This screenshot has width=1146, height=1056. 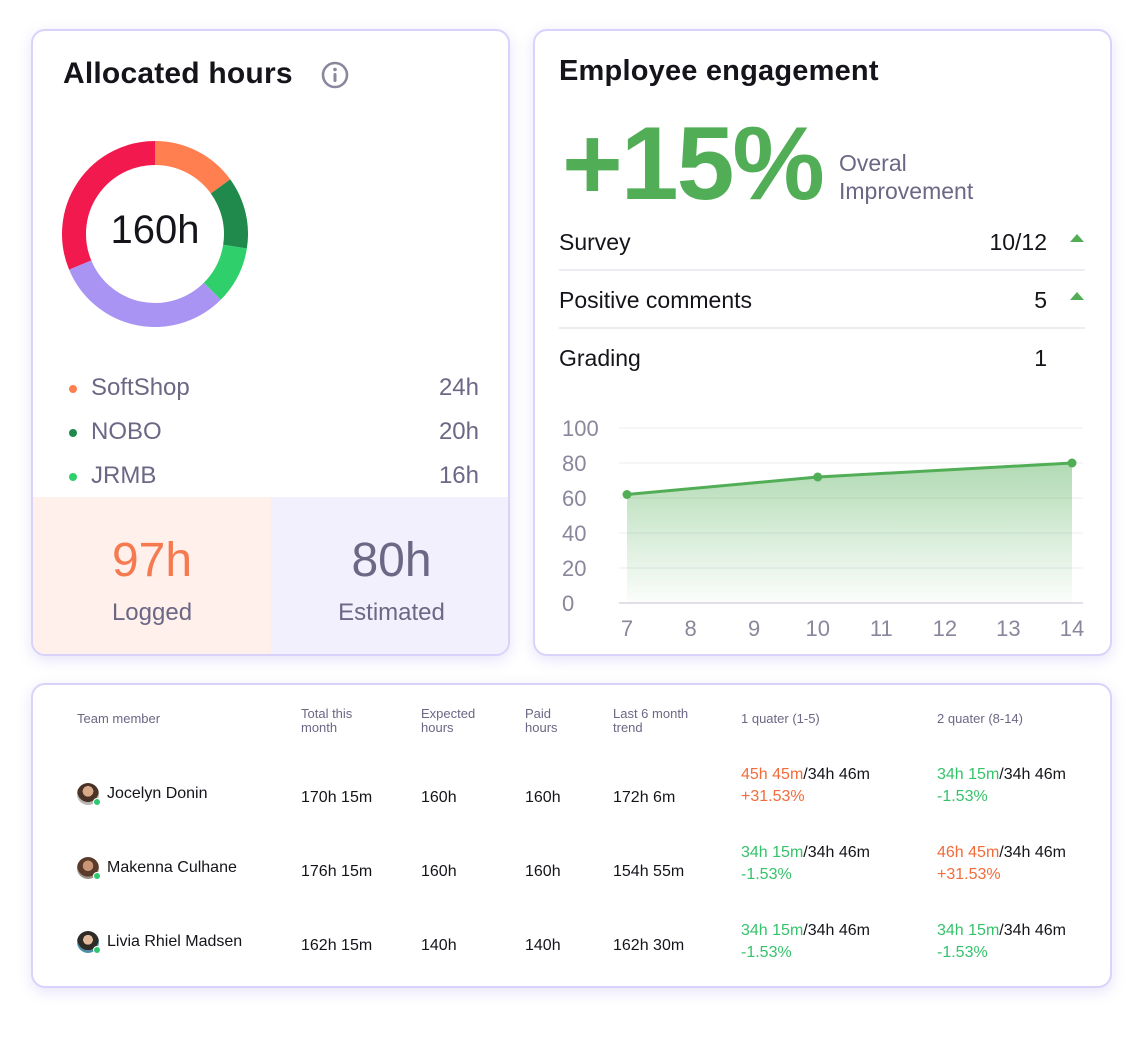 I want to click on metric-value: 10/12, so click(x=1018, y=242).